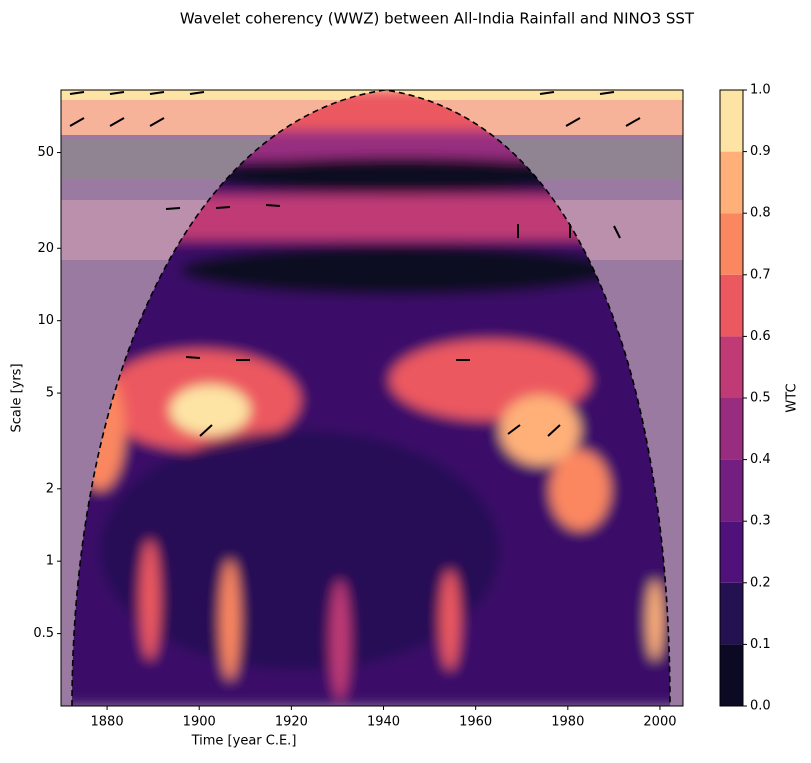 The height and width of the screenshot is (763, 811). I want to click on x-tick-label: 1980, so click(567, 722).